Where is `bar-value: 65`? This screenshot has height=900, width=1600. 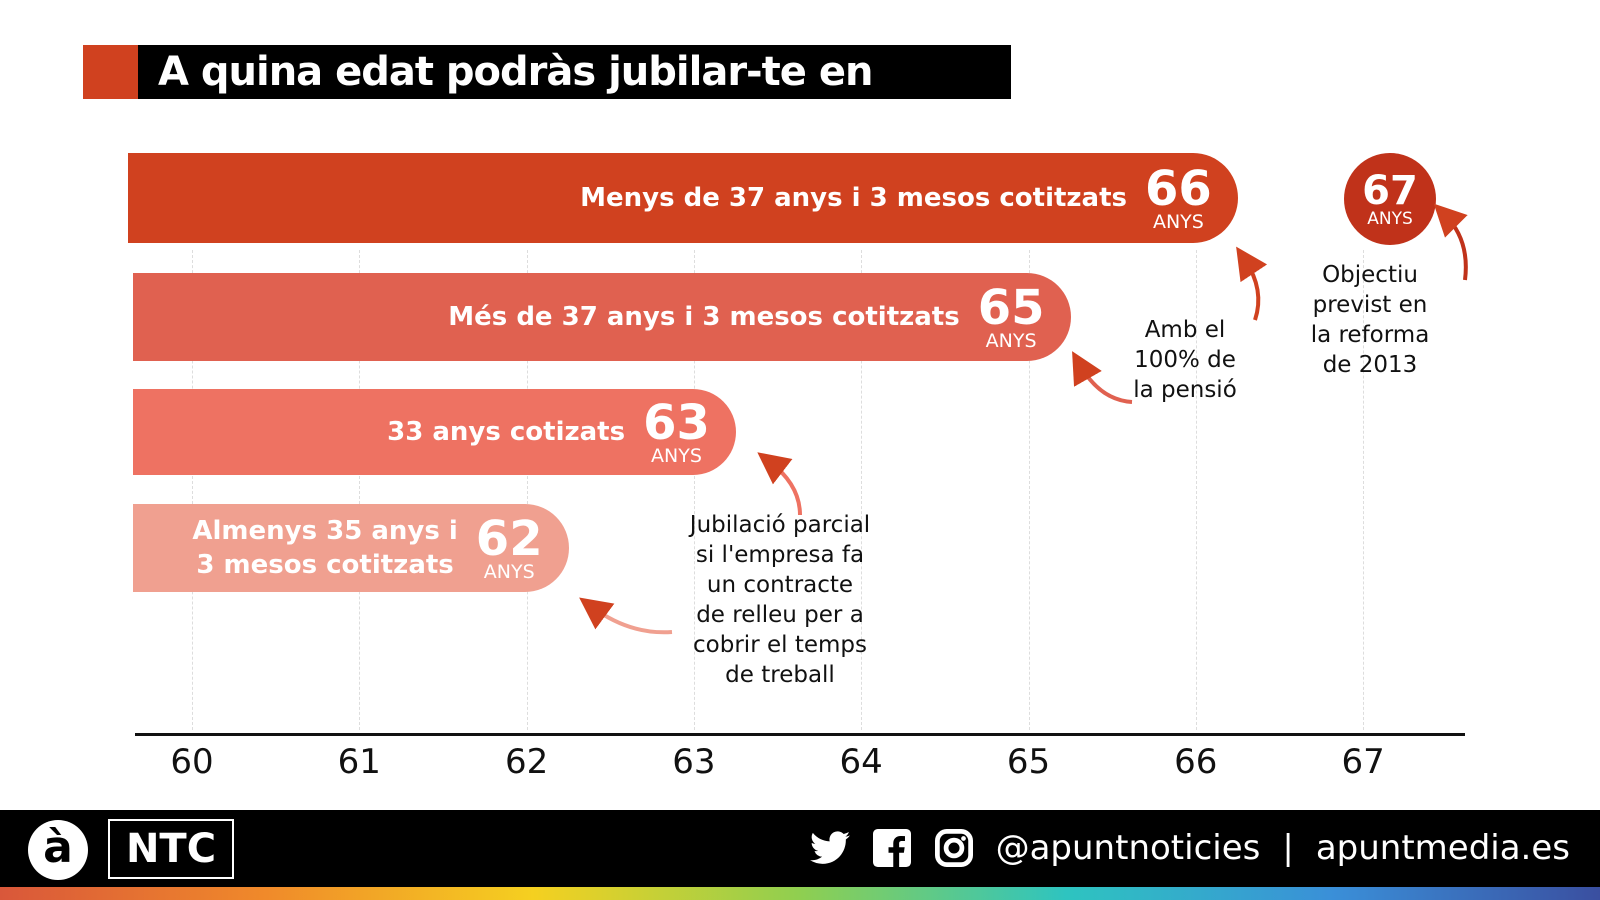
bar-value: 65 is located at coordinates (1011, 307).